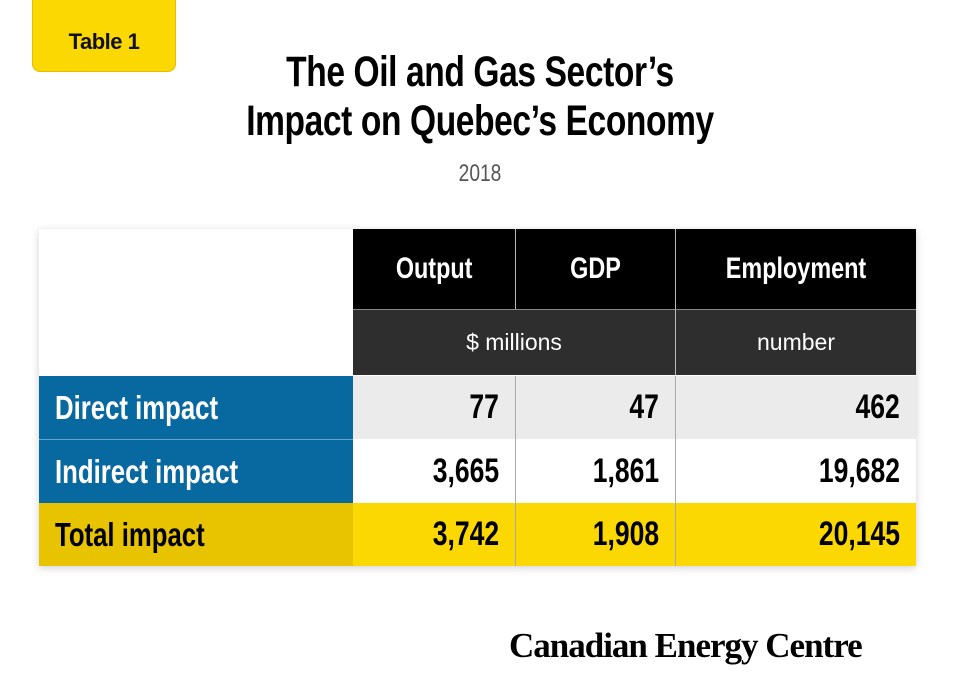 The width and height of the screenshot is (960, 698). What do you see at coordinates (465, 534) in the screenshot?
I see `cell-value: 3,742` at bounding box center [465, 534].